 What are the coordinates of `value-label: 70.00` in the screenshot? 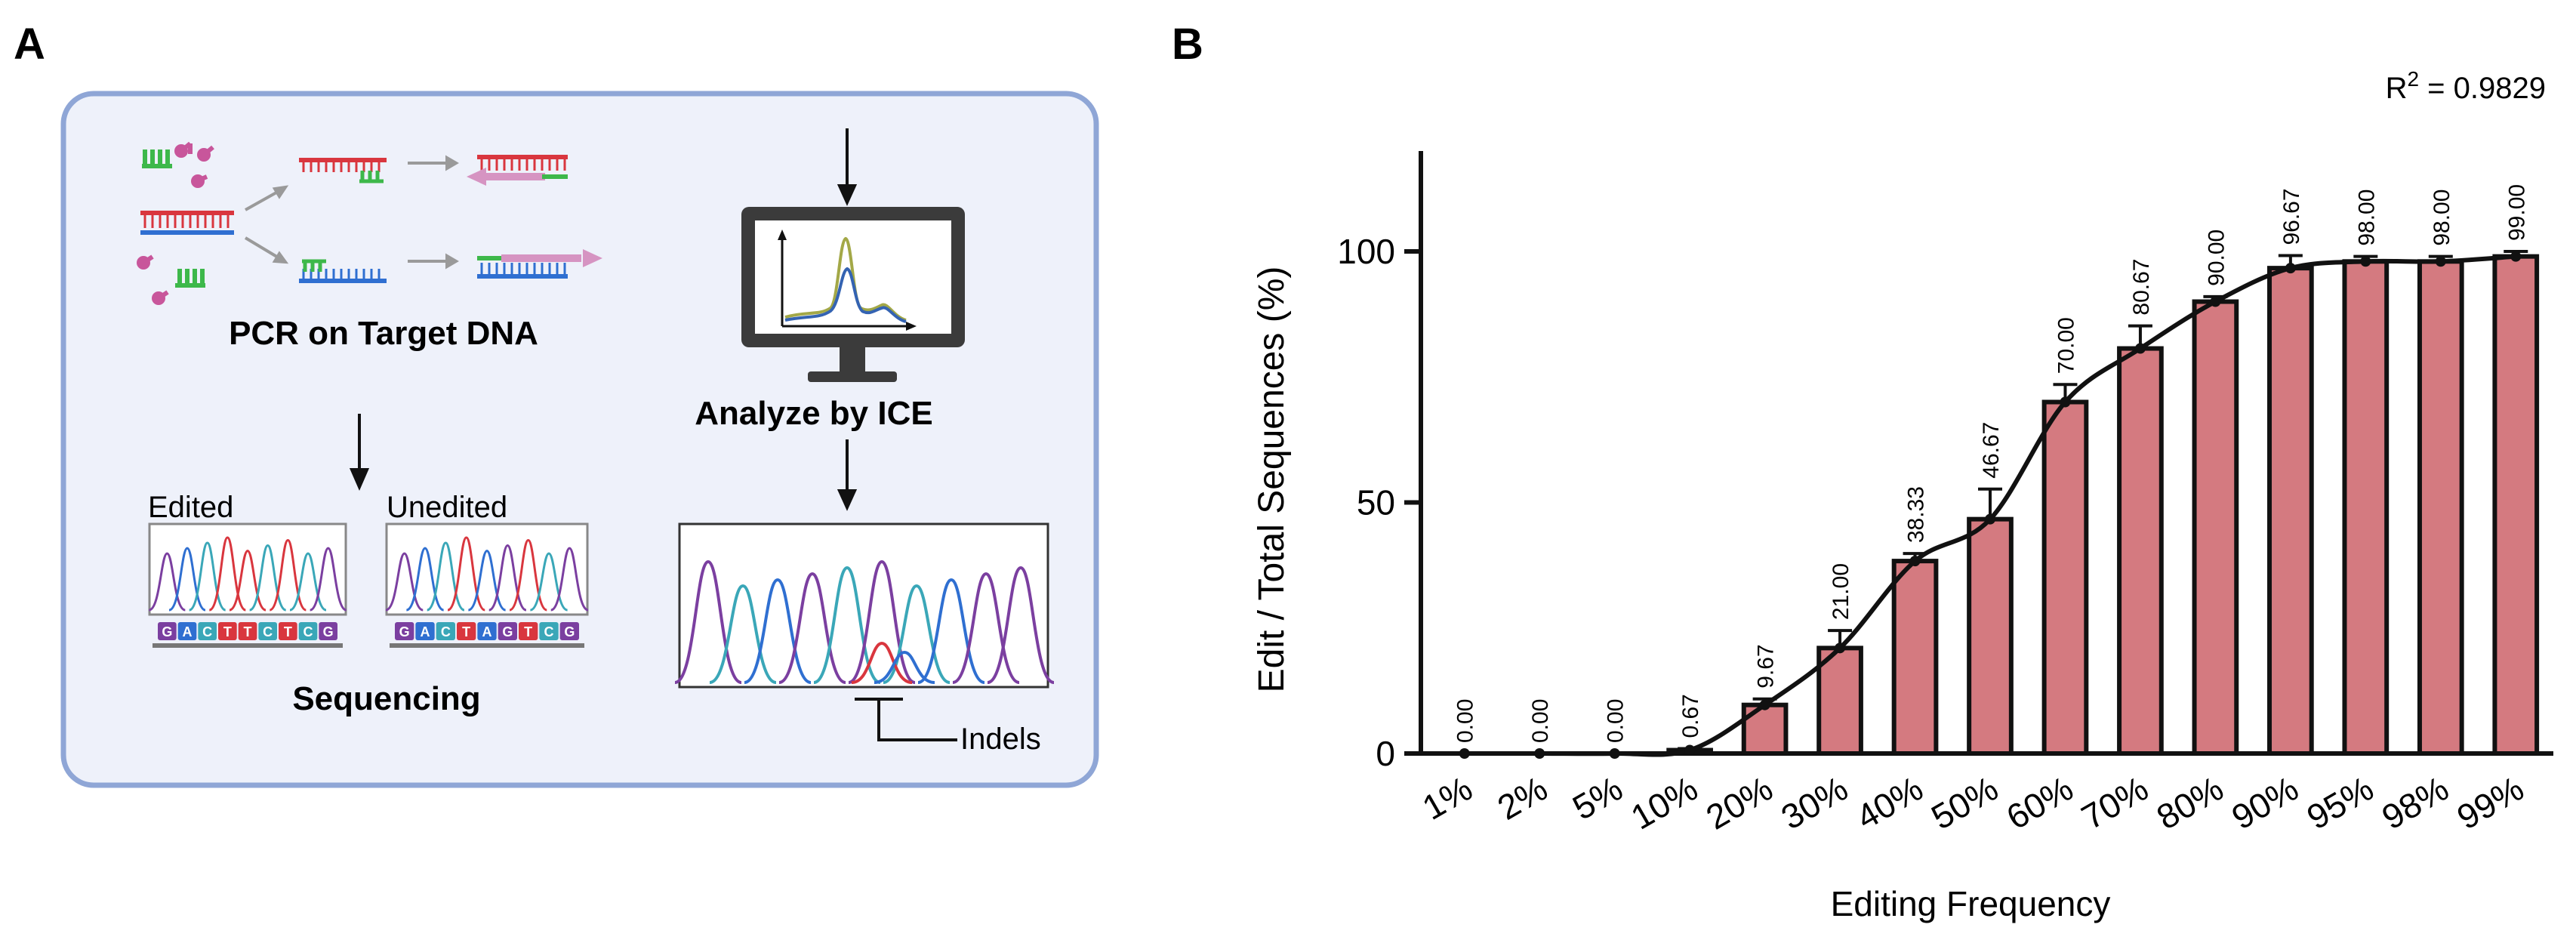 It's located at (2066, 345).